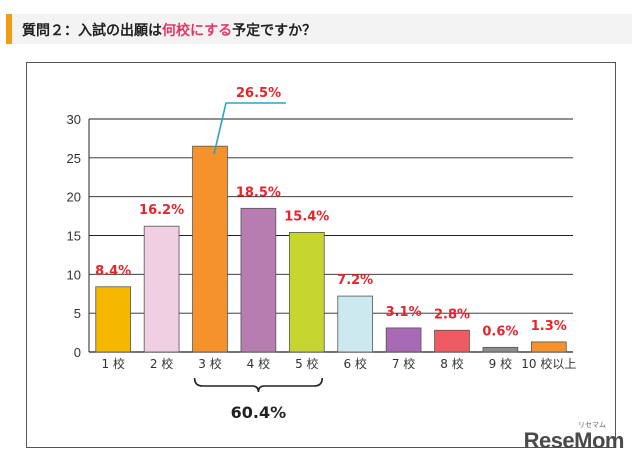  Describe the element at coordinates (274, 31) in the screenshot. I see `question-title-post: 予定ですか？` at that location.